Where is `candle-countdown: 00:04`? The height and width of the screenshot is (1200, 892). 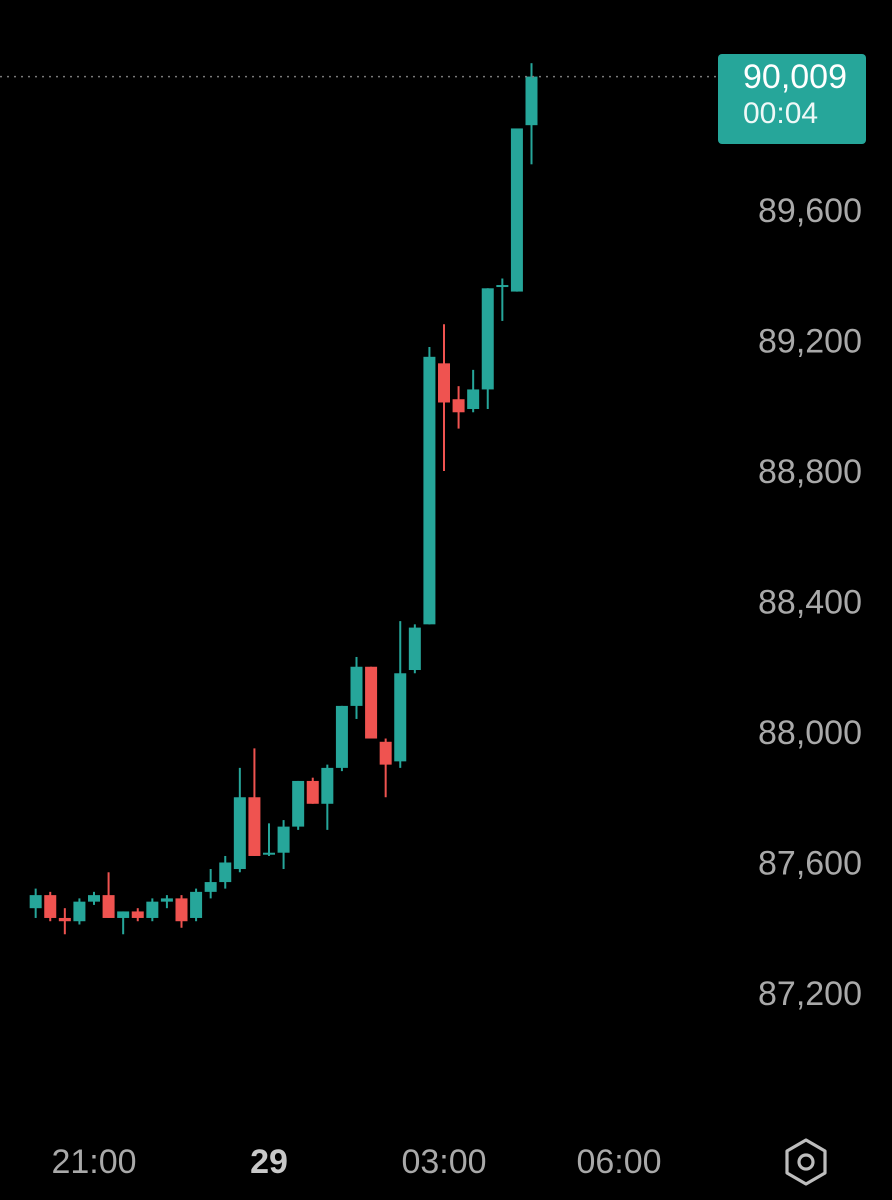
candle-countdown: 00:04 is located at coordinates (781, 113).